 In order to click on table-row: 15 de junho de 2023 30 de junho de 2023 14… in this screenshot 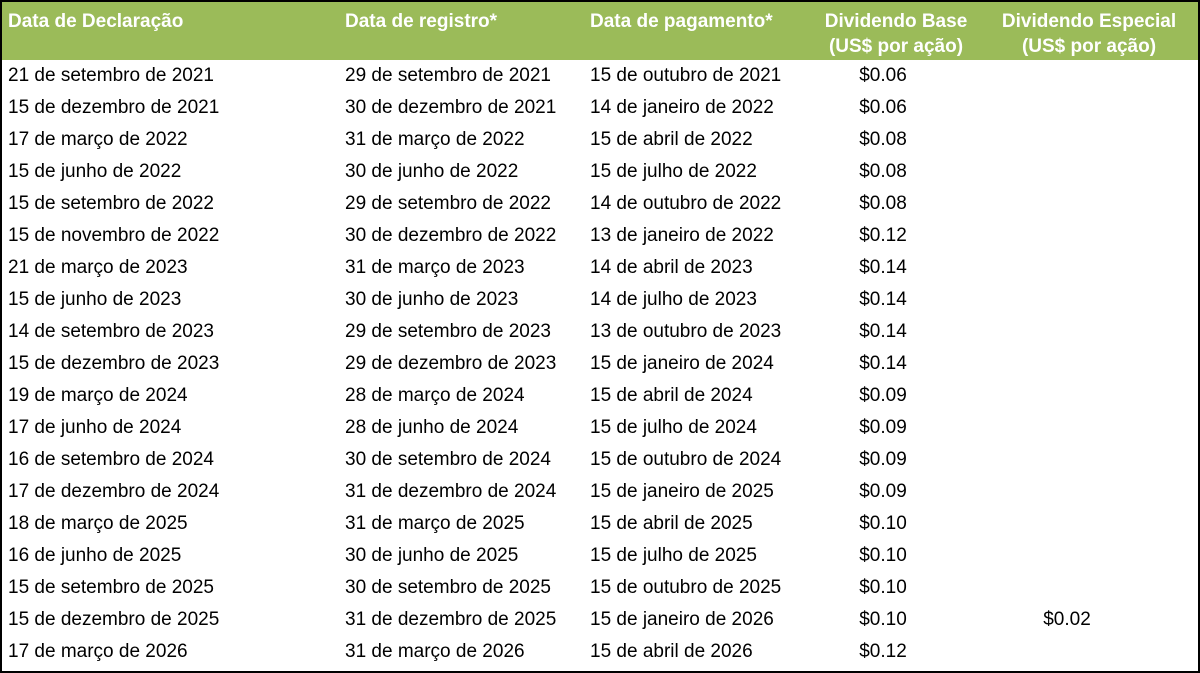, I will do `click(600, 300)`.